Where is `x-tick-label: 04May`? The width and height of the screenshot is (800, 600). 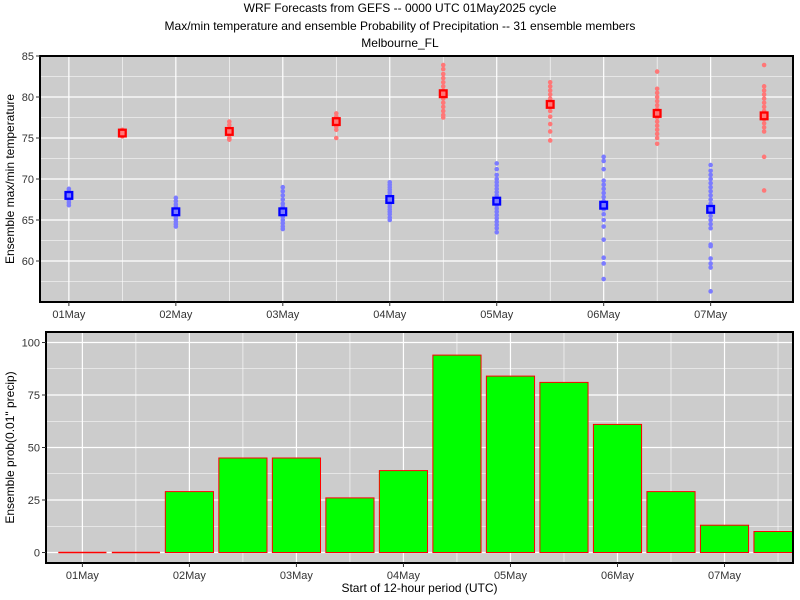
x-tick-label: 04May is located at coordinates (404, 576).